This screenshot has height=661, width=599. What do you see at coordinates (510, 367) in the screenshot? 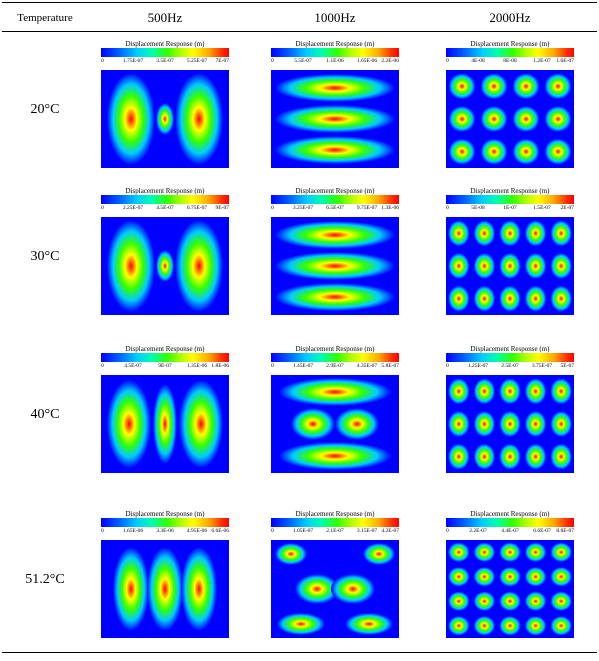
I see `colorbar-ticks: 0 1.25E-07 2.5E-07 3.75E-07 5E-07` at bounding box center [510, 367].